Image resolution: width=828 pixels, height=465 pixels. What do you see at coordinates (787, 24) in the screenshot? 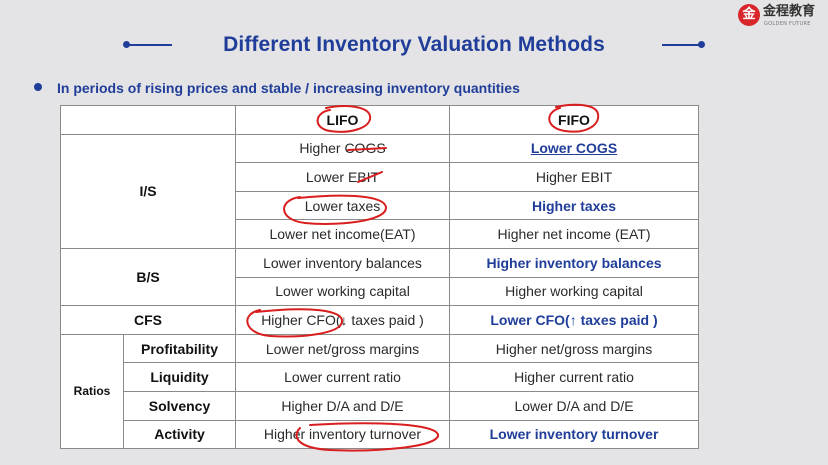
I see `logo-subtitle: GOLDEN FUTURE` at bounding box center [787, 24].